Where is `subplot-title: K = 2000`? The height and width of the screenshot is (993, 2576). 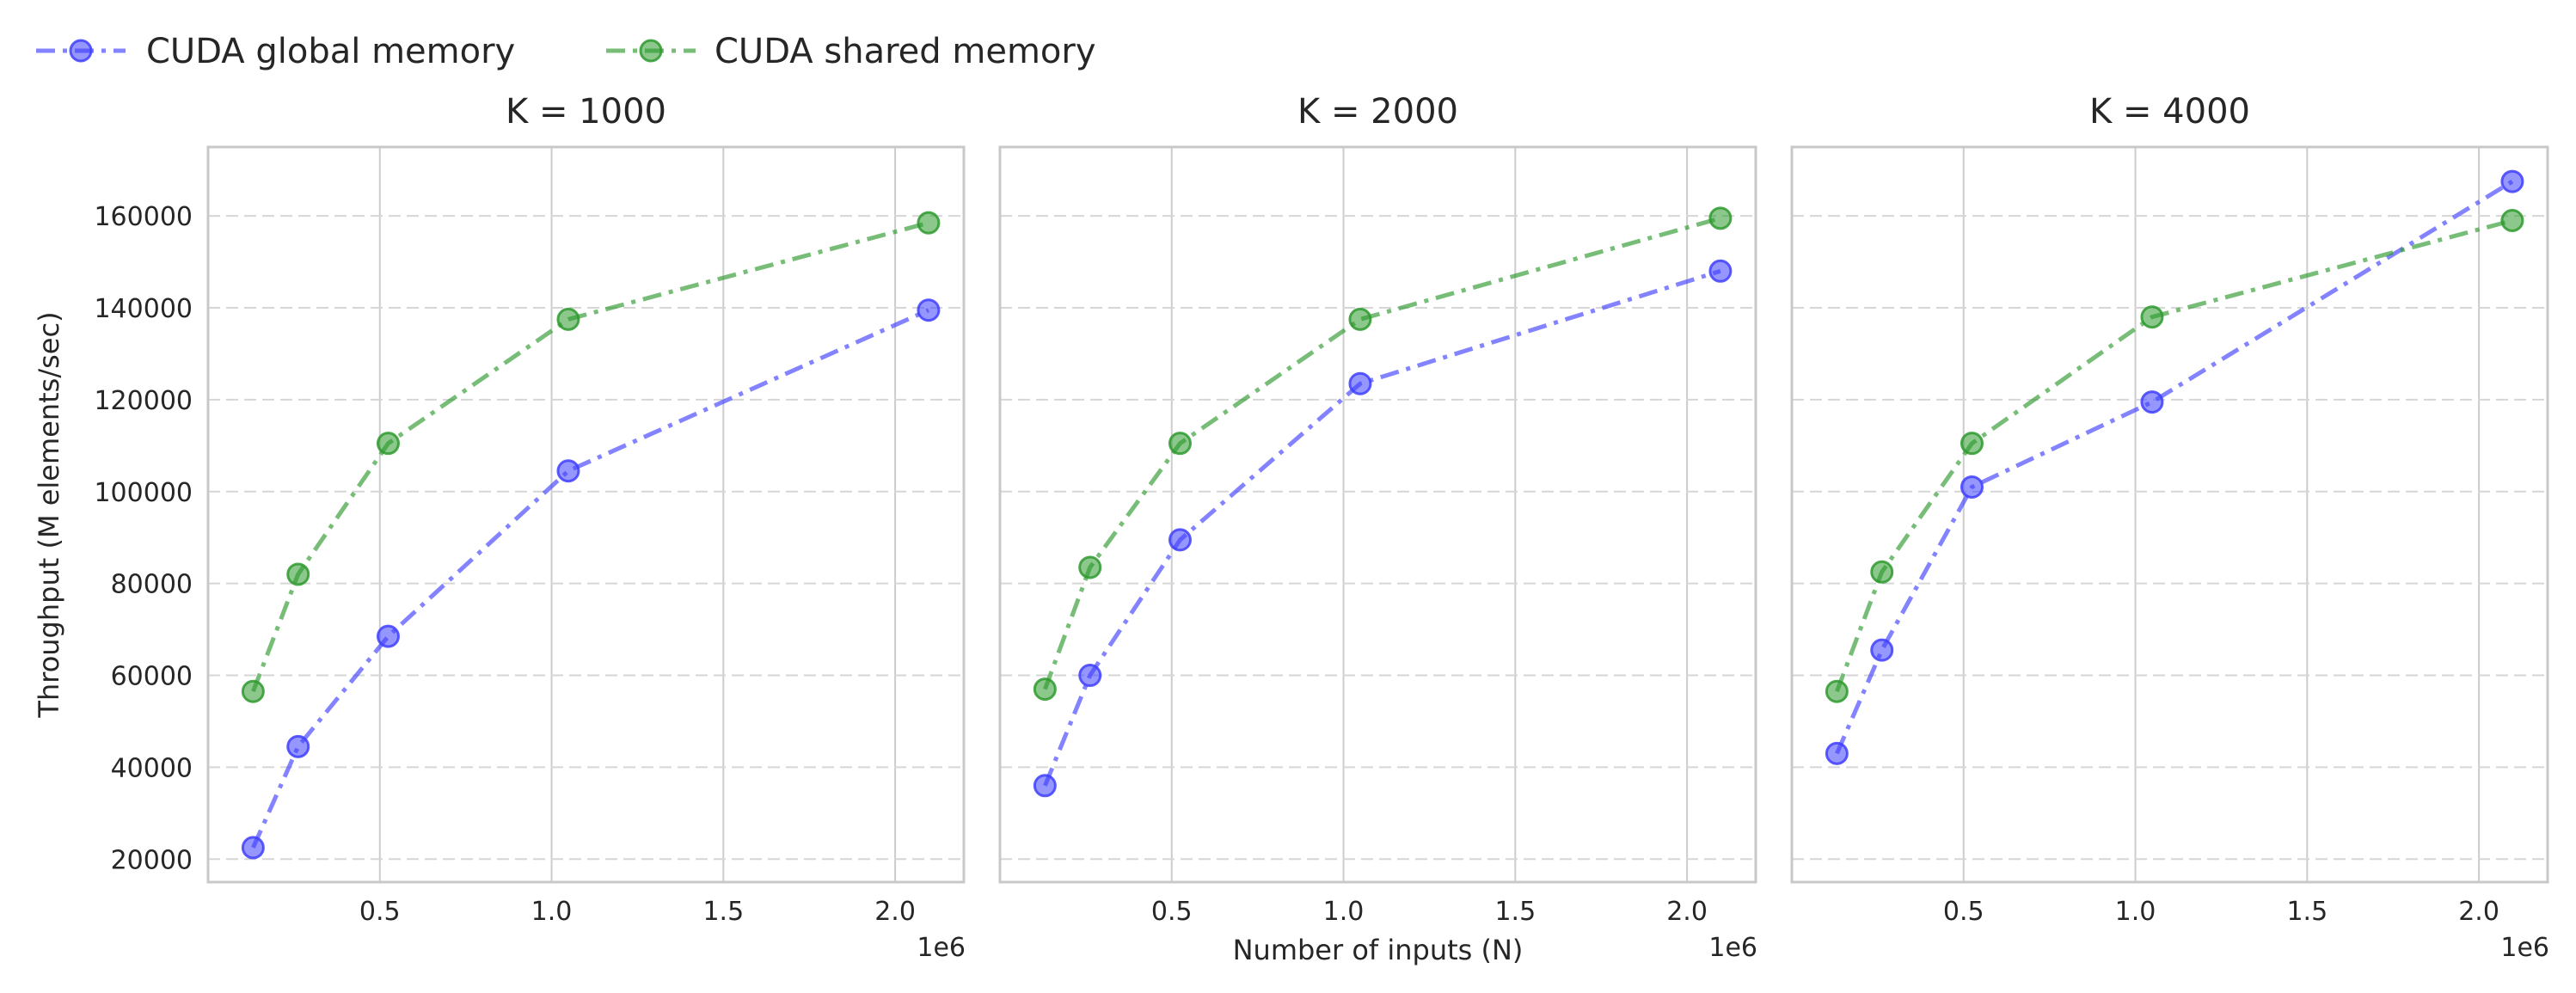 subplot-title: K = 2000 is located at coordinates (1377, 112).